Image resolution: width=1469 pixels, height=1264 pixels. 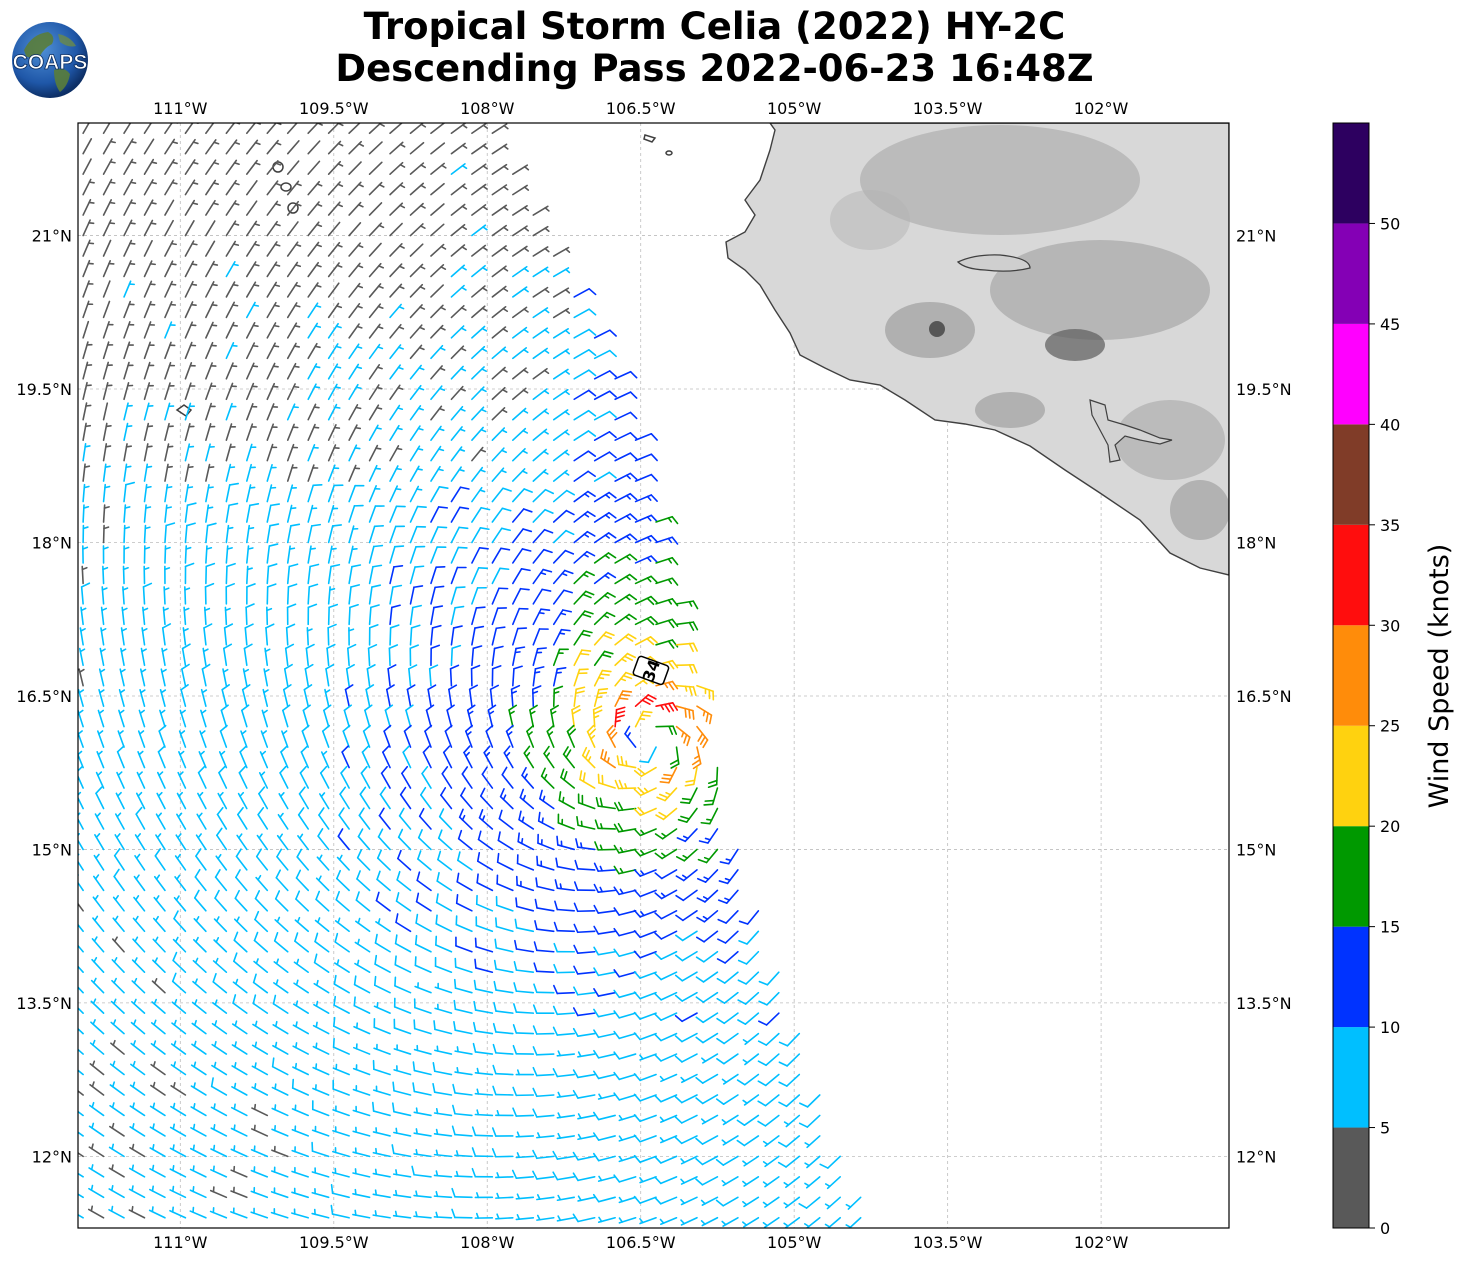 What do you see at coordinates (1390, 927) in the screenshot?
I see `colorbar-tick-label: 15` at bounding box center [1390, 927].